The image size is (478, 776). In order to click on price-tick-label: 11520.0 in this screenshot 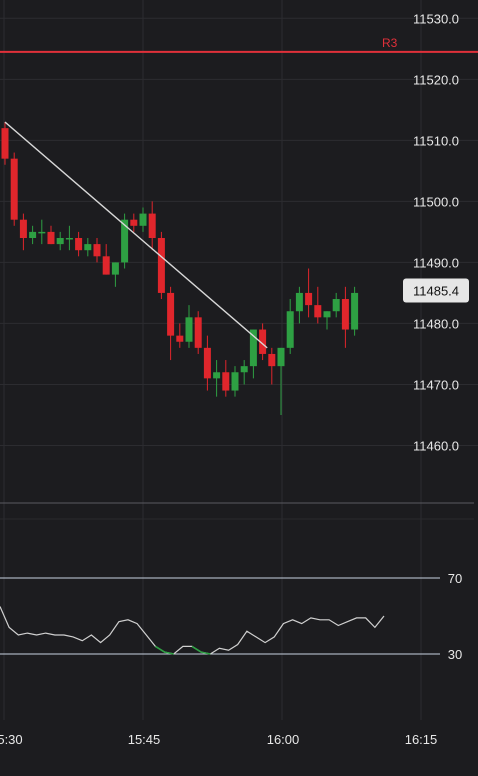, I will do `click(436, 79)`.